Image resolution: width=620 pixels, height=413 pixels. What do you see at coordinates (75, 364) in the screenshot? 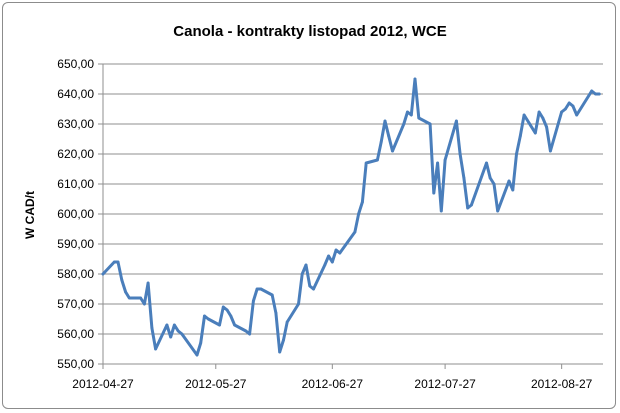
I see `y-tick-label: 550,00` at bounding box center [75, 364].